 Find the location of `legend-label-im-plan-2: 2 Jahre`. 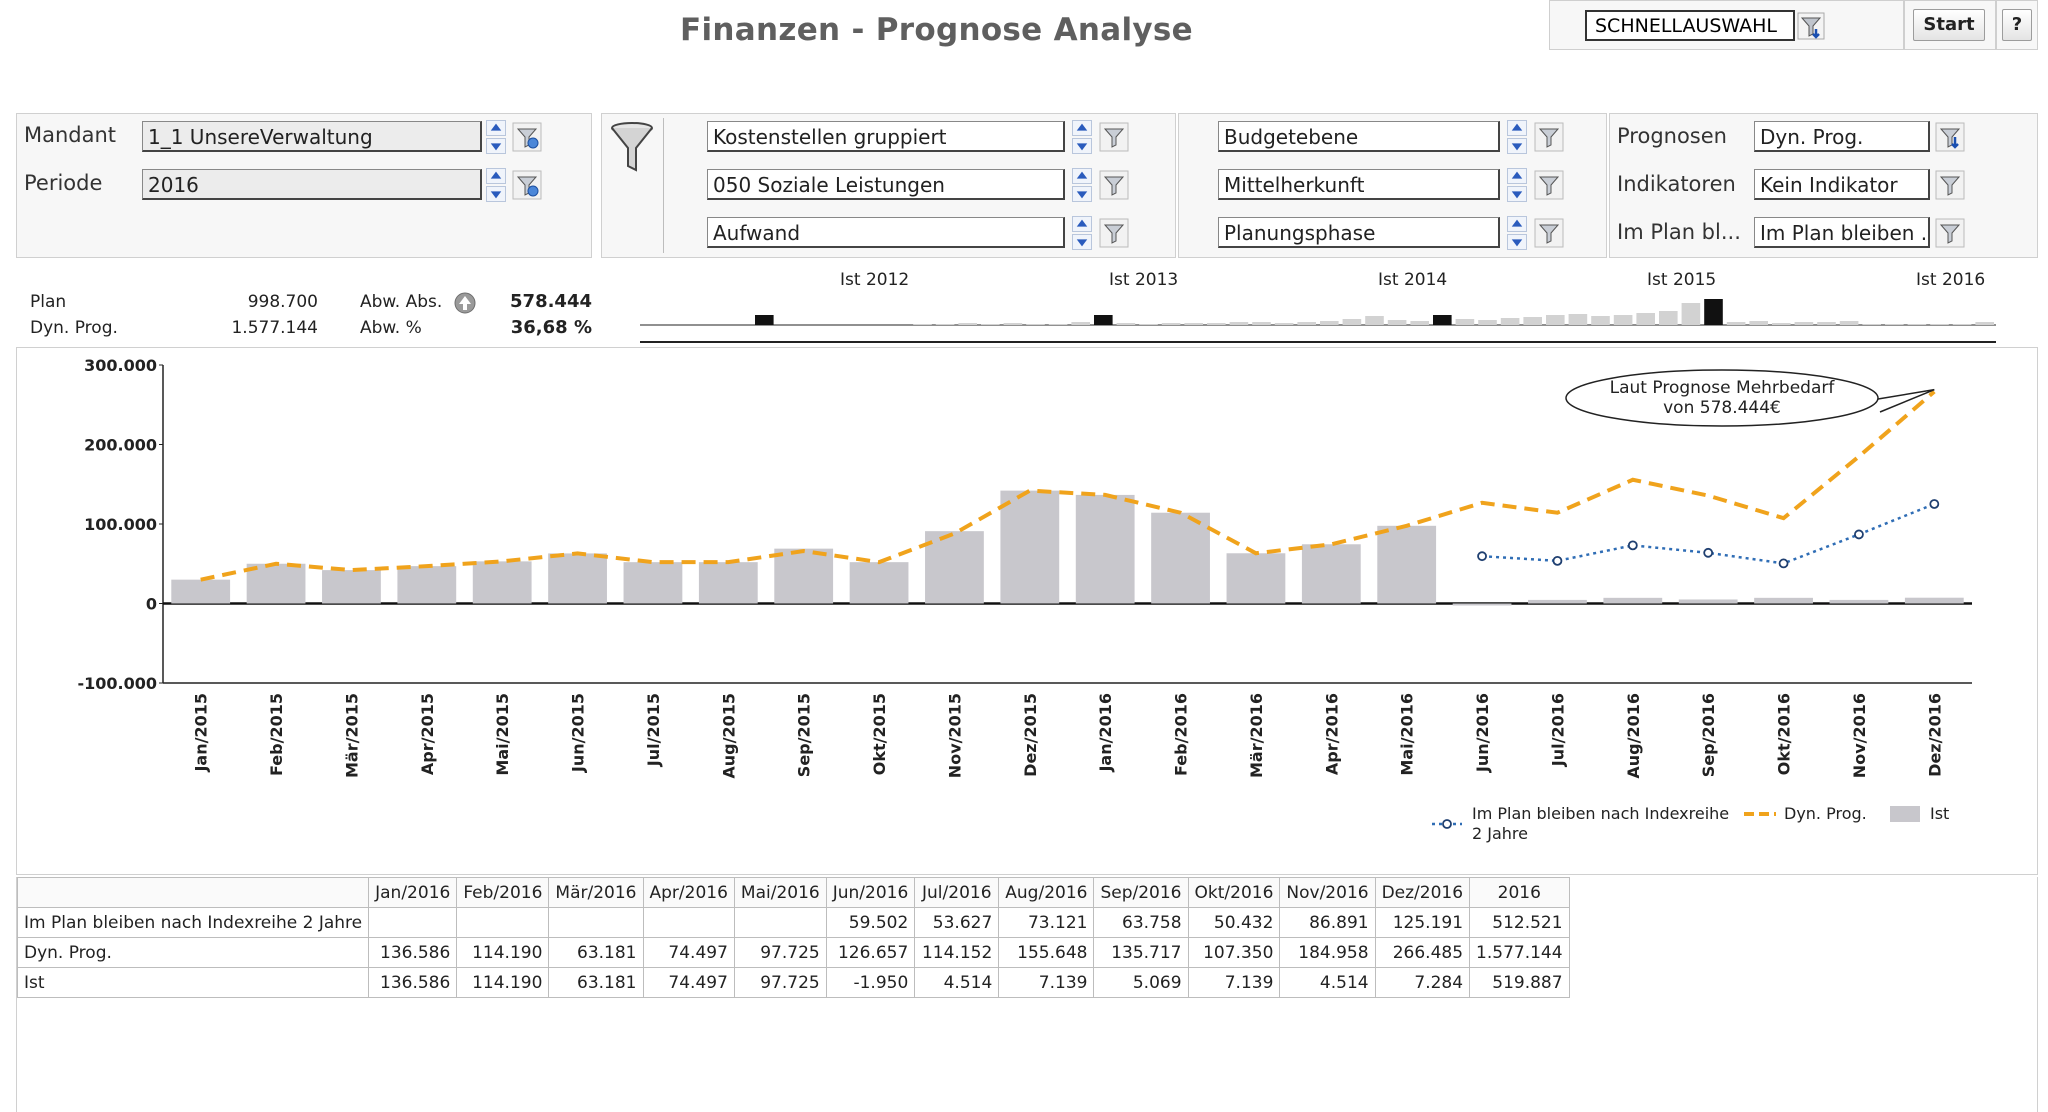

legend-label-im-plan-2: 2 Jahre is located at coordinates (1500, 833).